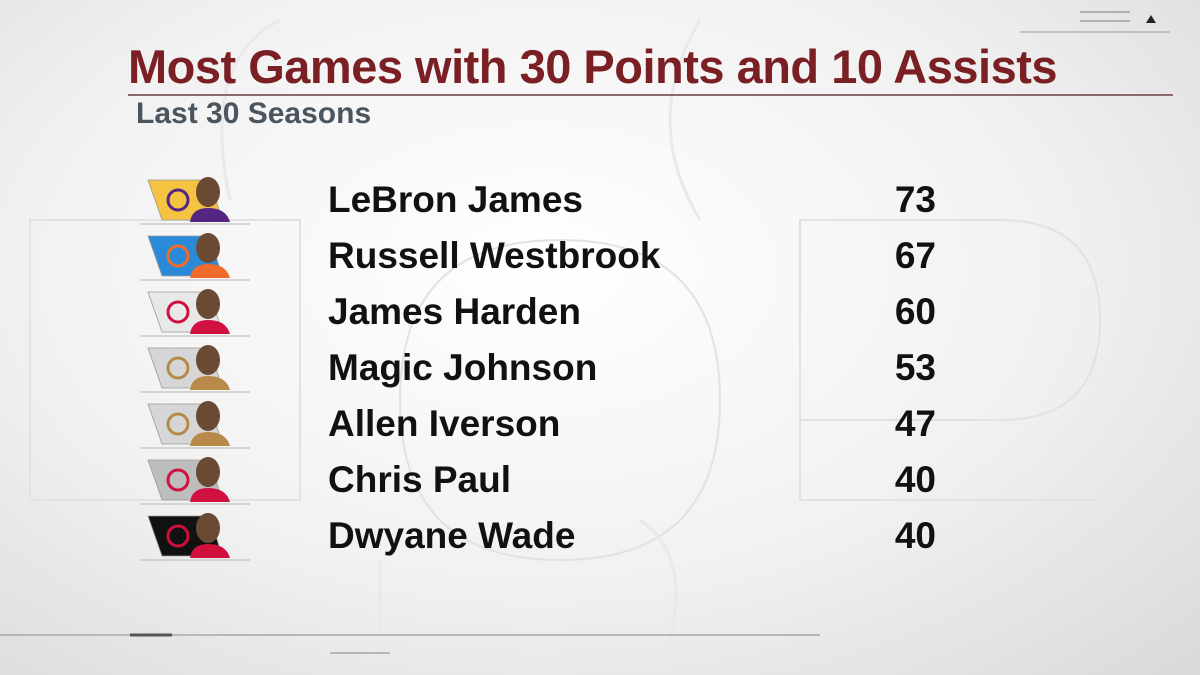 The image size is (1200, 675). What do you see at coordinates (455, 199) in the screenshot?
I see `player-name: LeBron James` at bounding box center [455, 199].